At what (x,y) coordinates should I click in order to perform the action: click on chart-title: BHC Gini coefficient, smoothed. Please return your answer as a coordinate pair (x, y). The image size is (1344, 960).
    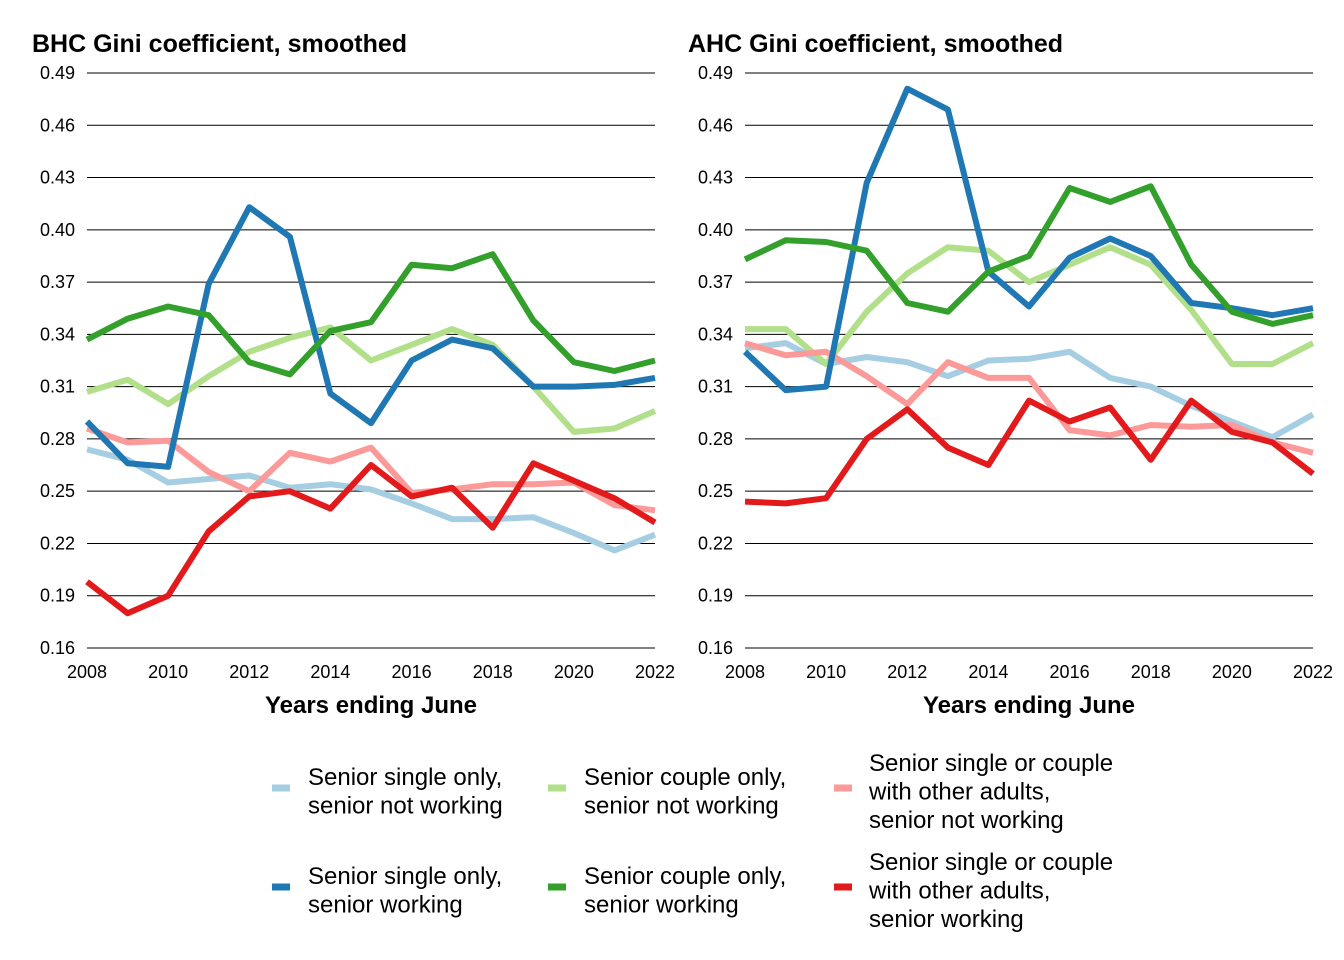
    Looking at the image, I should click on (219, 44).